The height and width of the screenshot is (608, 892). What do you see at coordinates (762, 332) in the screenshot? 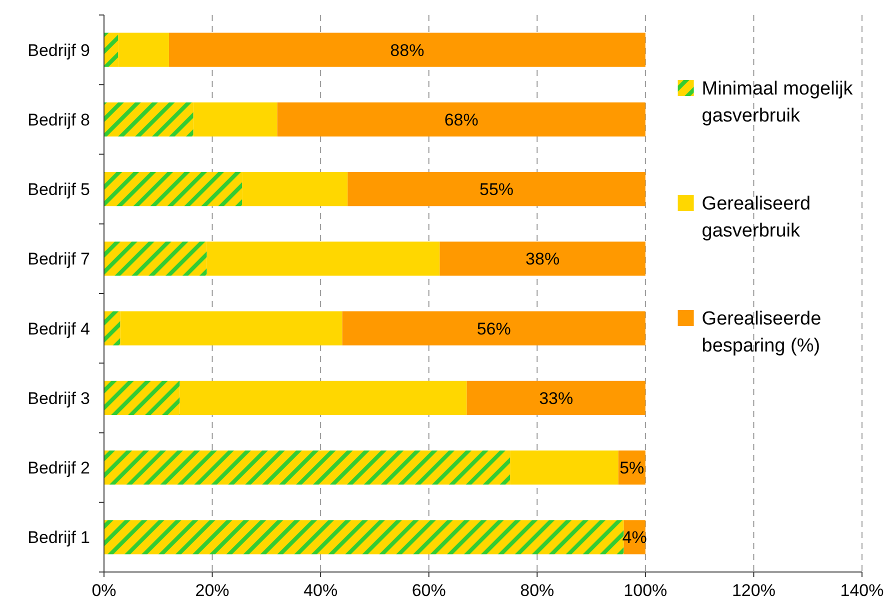
I see `legend-label: Gerealiseerde besparing (%)` at bounding box center [762, 332].